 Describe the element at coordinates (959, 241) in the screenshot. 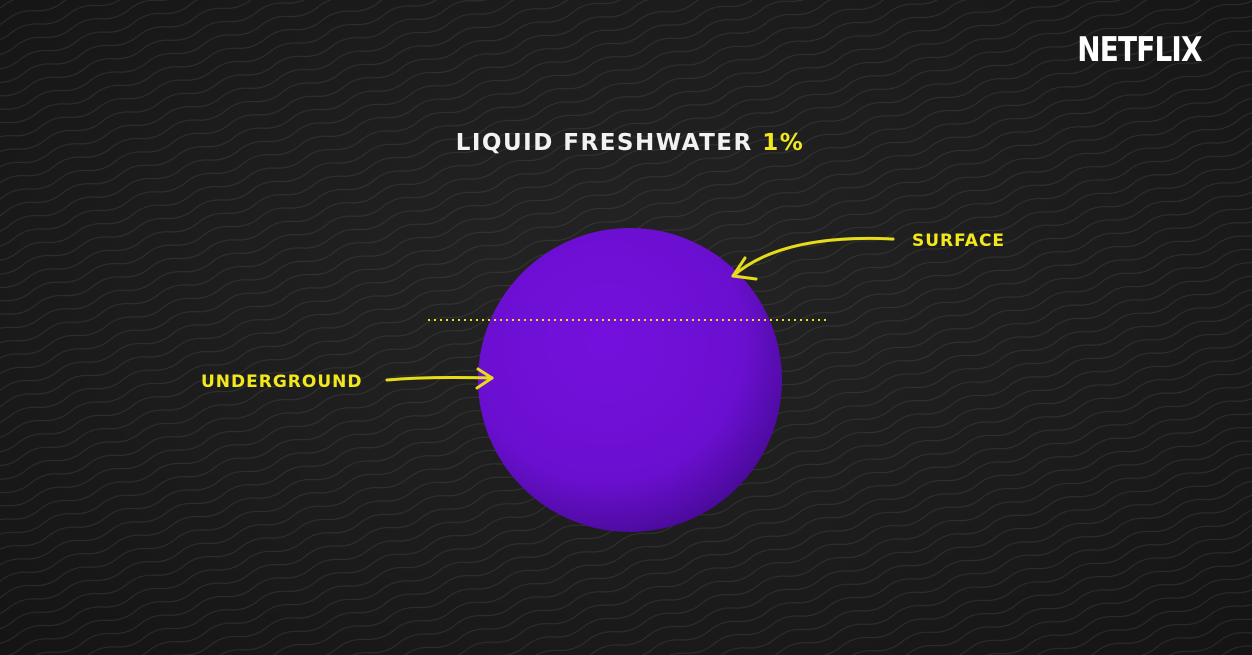

I see `surface-label: SURFACE` at that location.